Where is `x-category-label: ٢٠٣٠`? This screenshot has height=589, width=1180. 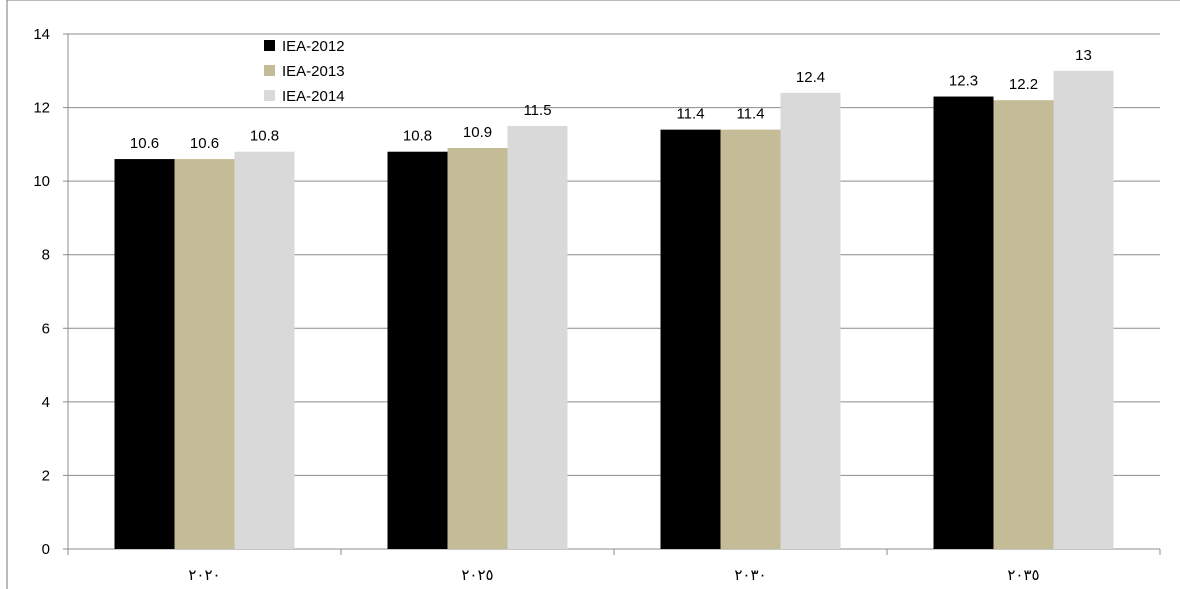 x-category-label: ٢٠٣٠ is located at coordinates (750, 575).